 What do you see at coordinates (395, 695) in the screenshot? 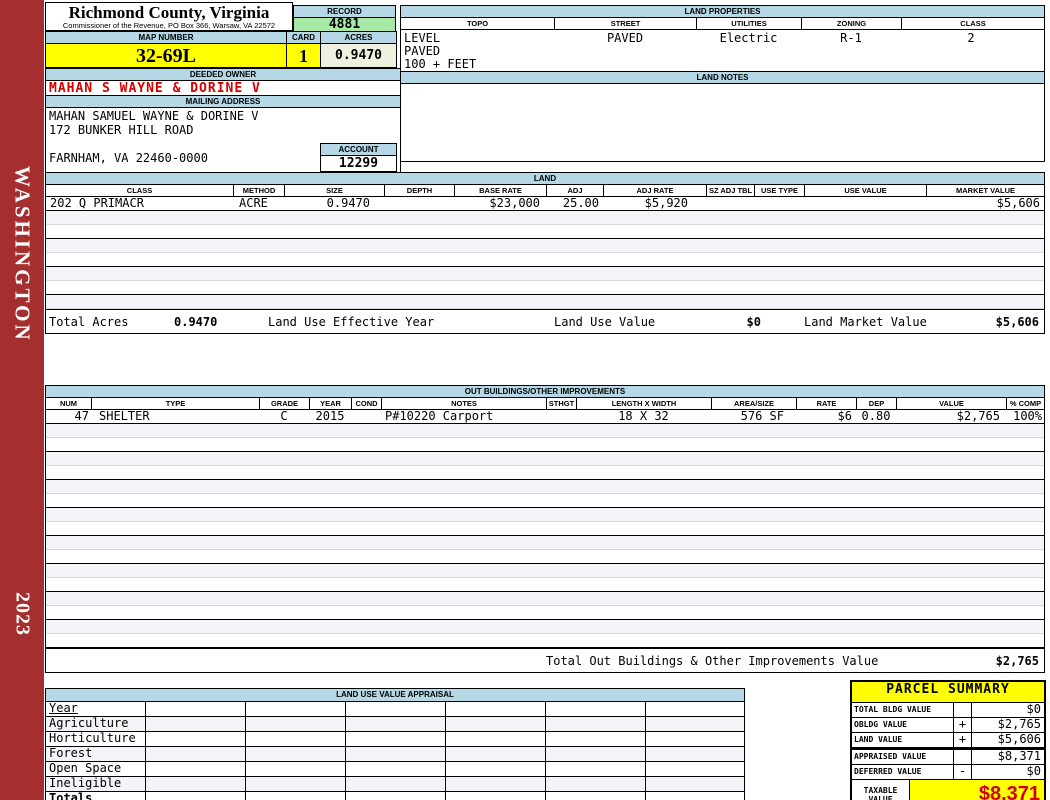
I see `land-use-appraisal-title: LAND USE VALUE APPRAISAL` at bounding box center [395, 695].